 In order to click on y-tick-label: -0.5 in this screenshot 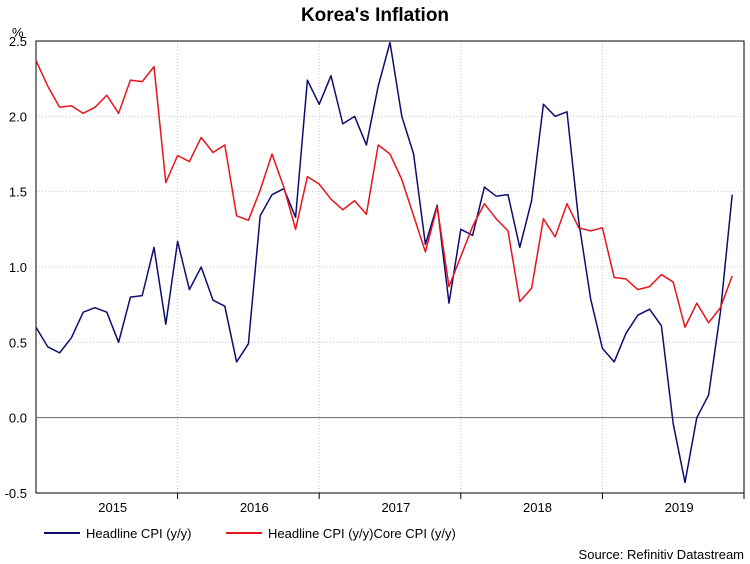, I will do `click(16, 493)`.